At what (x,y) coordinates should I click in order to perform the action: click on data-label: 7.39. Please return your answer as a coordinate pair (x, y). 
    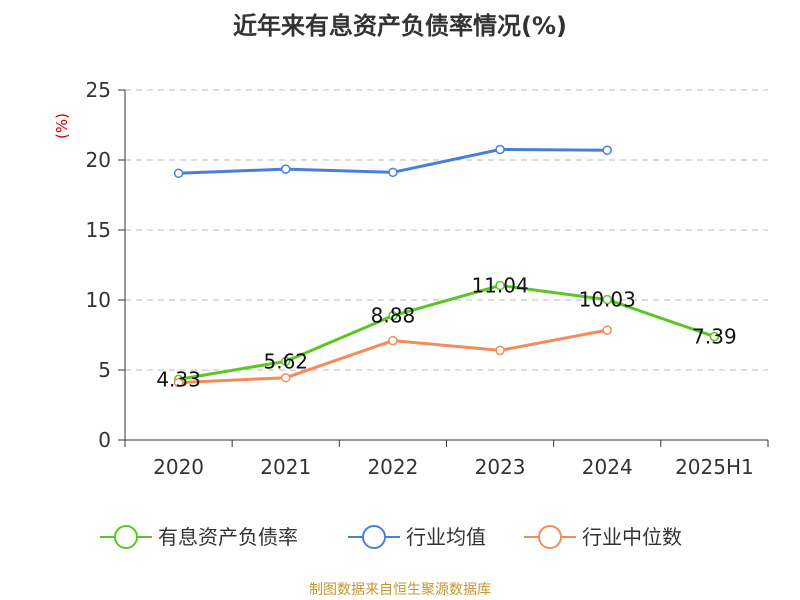
    Looking at the image, I should click on (714, 337).